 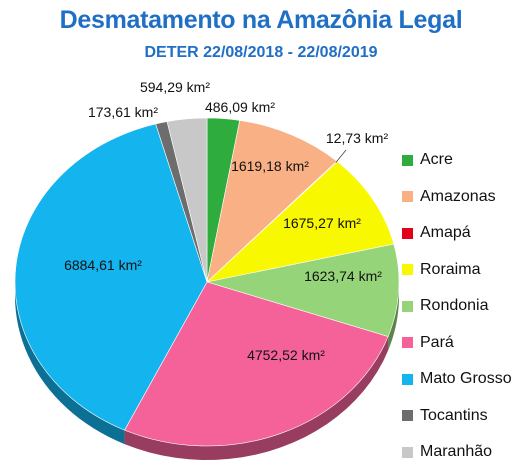 I want to click on chart-subtitle: DETER 22/08/2018 - 22/08/2019, so click(x=261, y=52).